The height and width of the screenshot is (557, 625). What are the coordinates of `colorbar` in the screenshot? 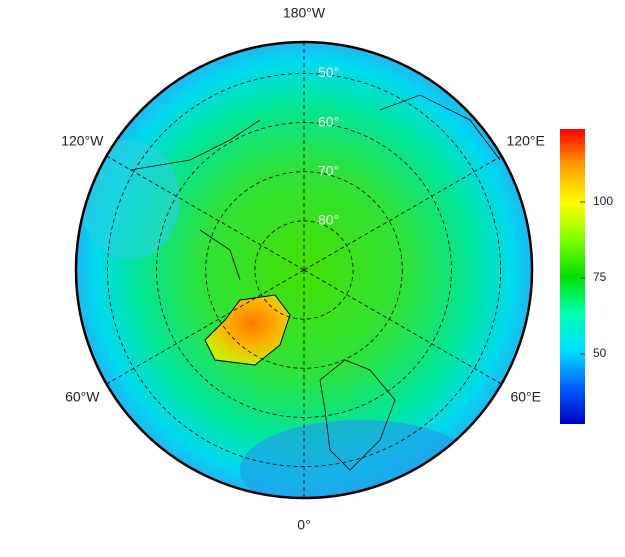 It's located at (572, 276).